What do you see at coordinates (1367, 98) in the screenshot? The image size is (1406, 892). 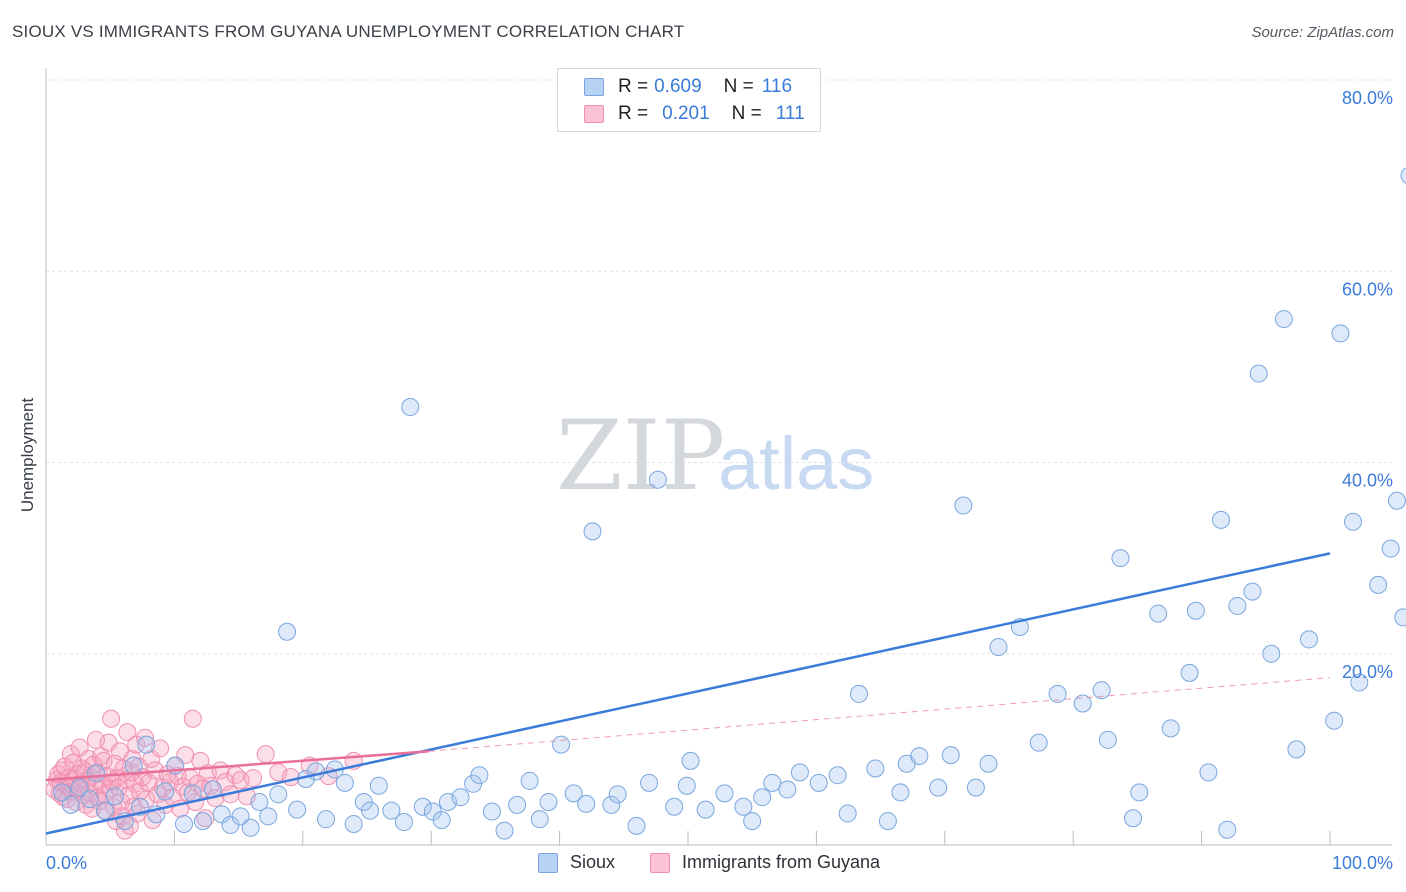 I see `y-tick-label-80: 80.0%` at bounding box center [1367, 98].